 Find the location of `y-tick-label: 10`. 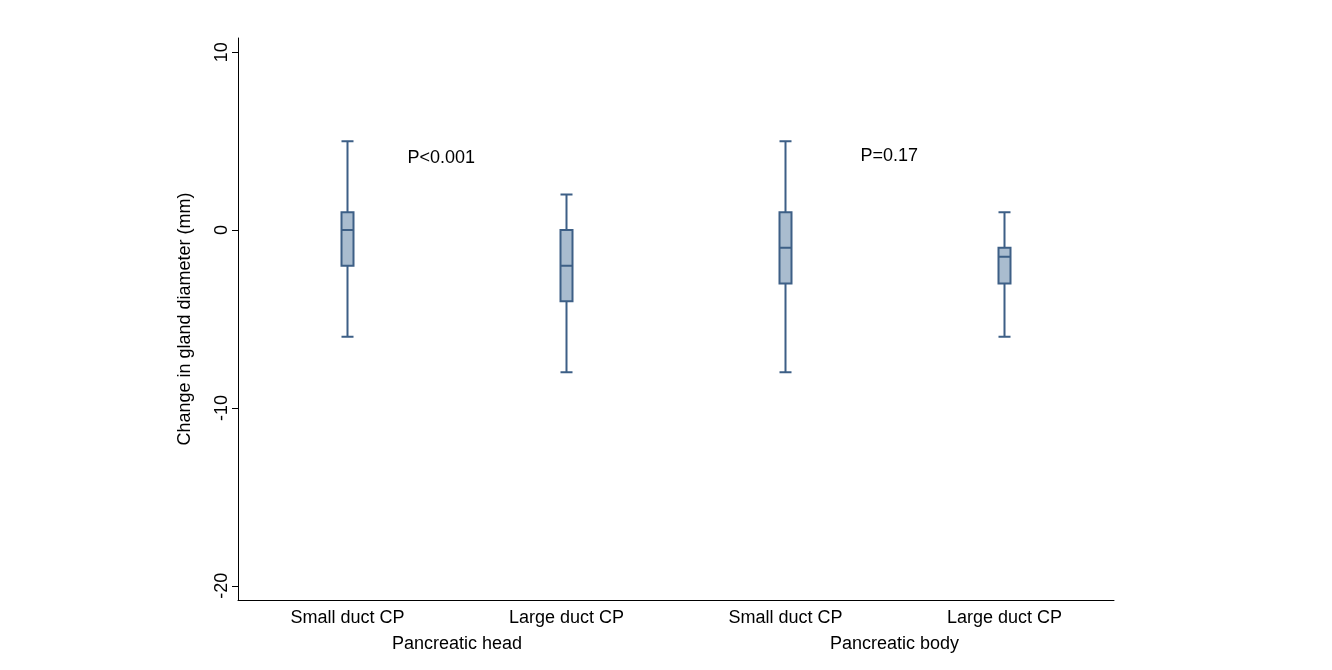

y-tick-label: 10 is located at coordinates (221, 52).